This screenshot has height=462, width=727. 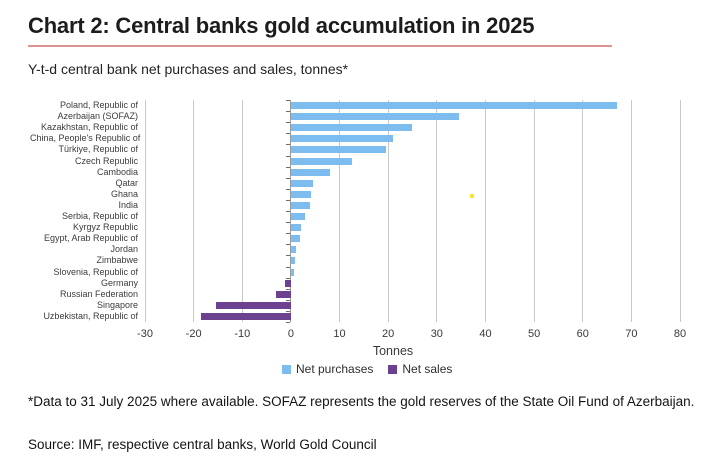 I want to click on bar-russian-federation, so click(x=283, y=294).